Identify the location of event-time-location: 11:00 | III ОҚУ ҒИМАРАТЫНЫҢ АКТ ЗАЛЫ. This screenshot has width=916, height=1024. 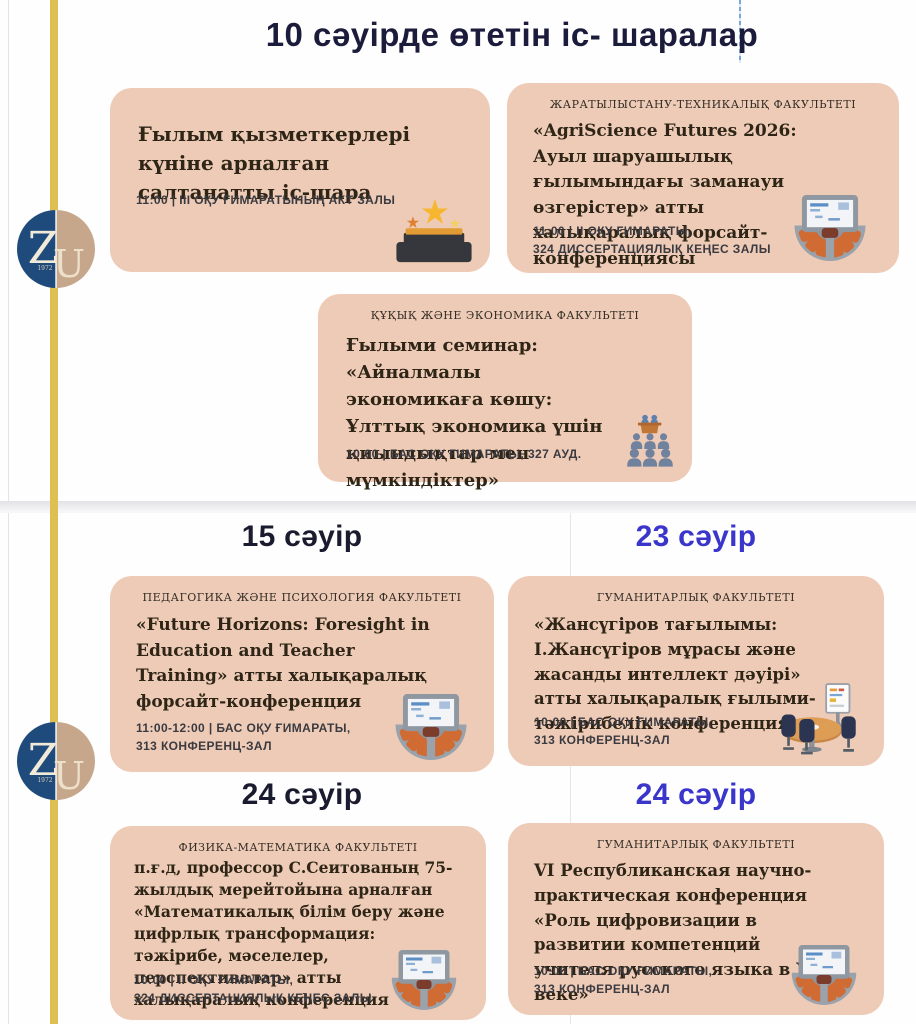
(266, 200).